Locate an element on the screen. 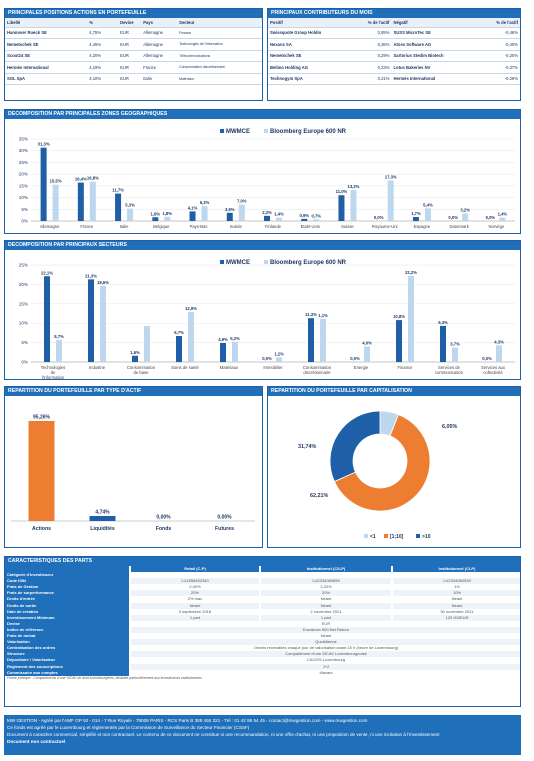 The height and width of the screenshot is (761, 534). table-cell: 1% is located at coordinates (457, 587).